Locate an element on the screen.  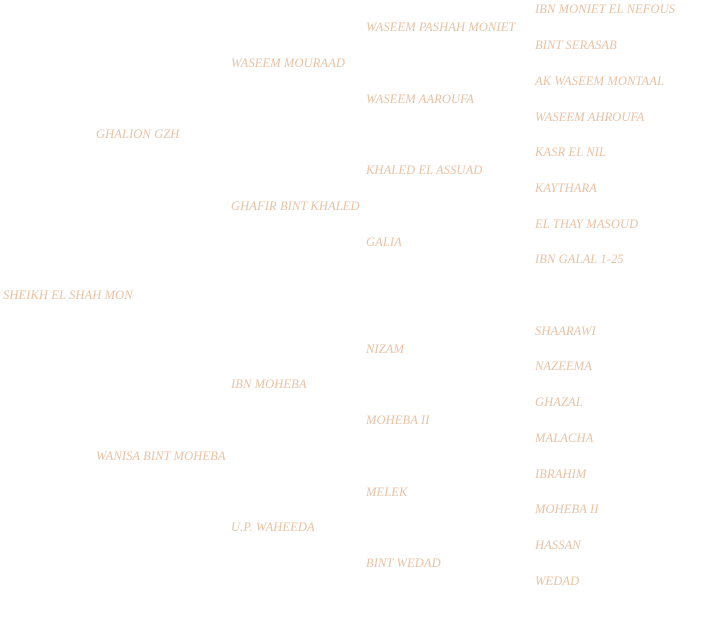
gen3-ancestor-6: MOHEBA II is located at coordinates (398, 420).